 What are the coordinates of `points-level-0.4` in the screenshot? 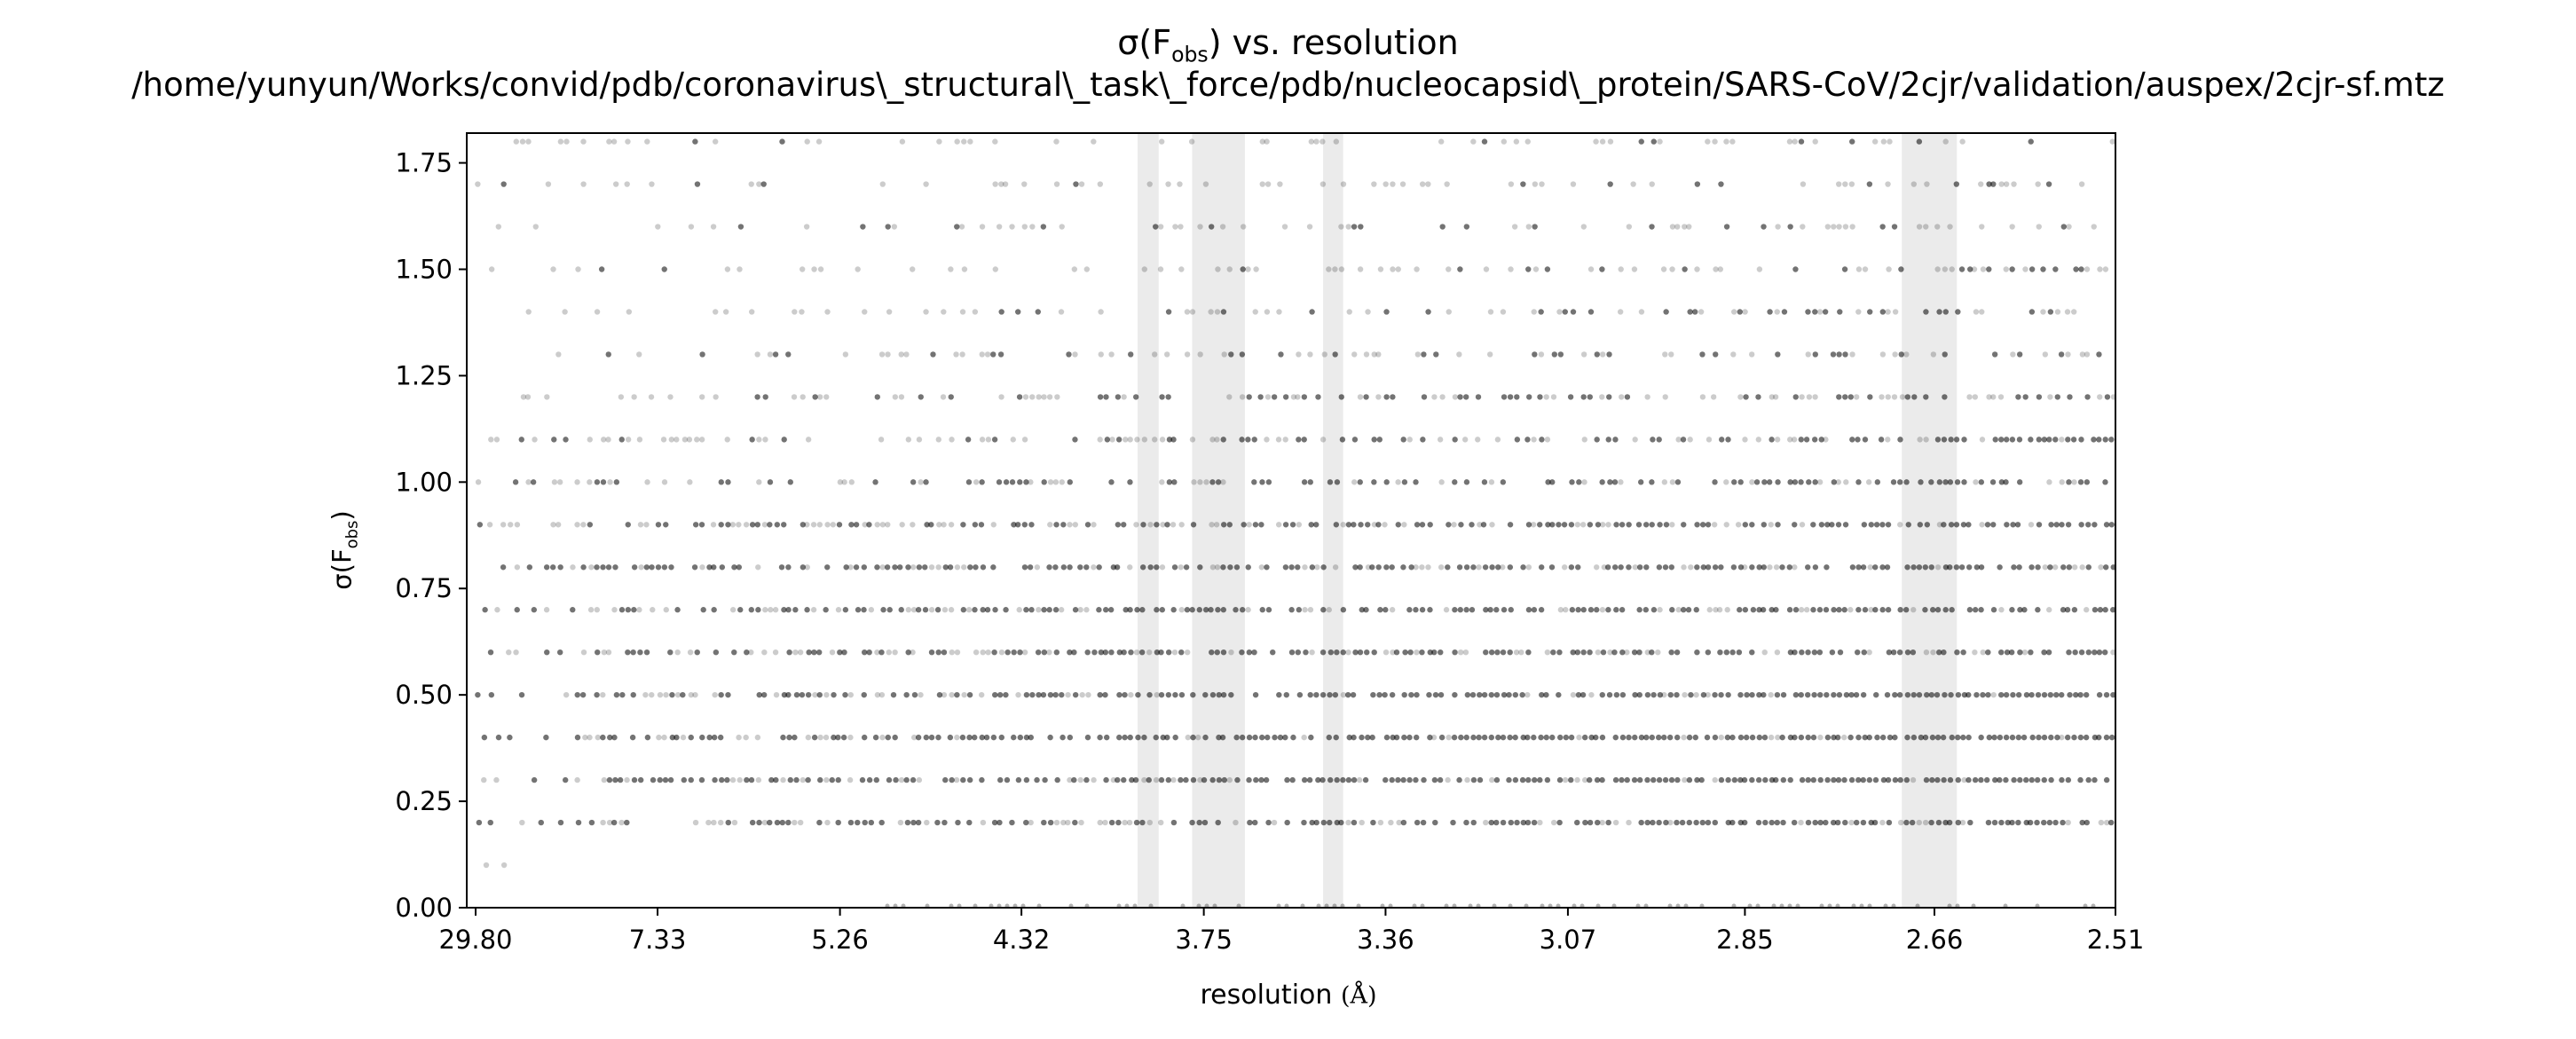 It's located at (1298, 737).